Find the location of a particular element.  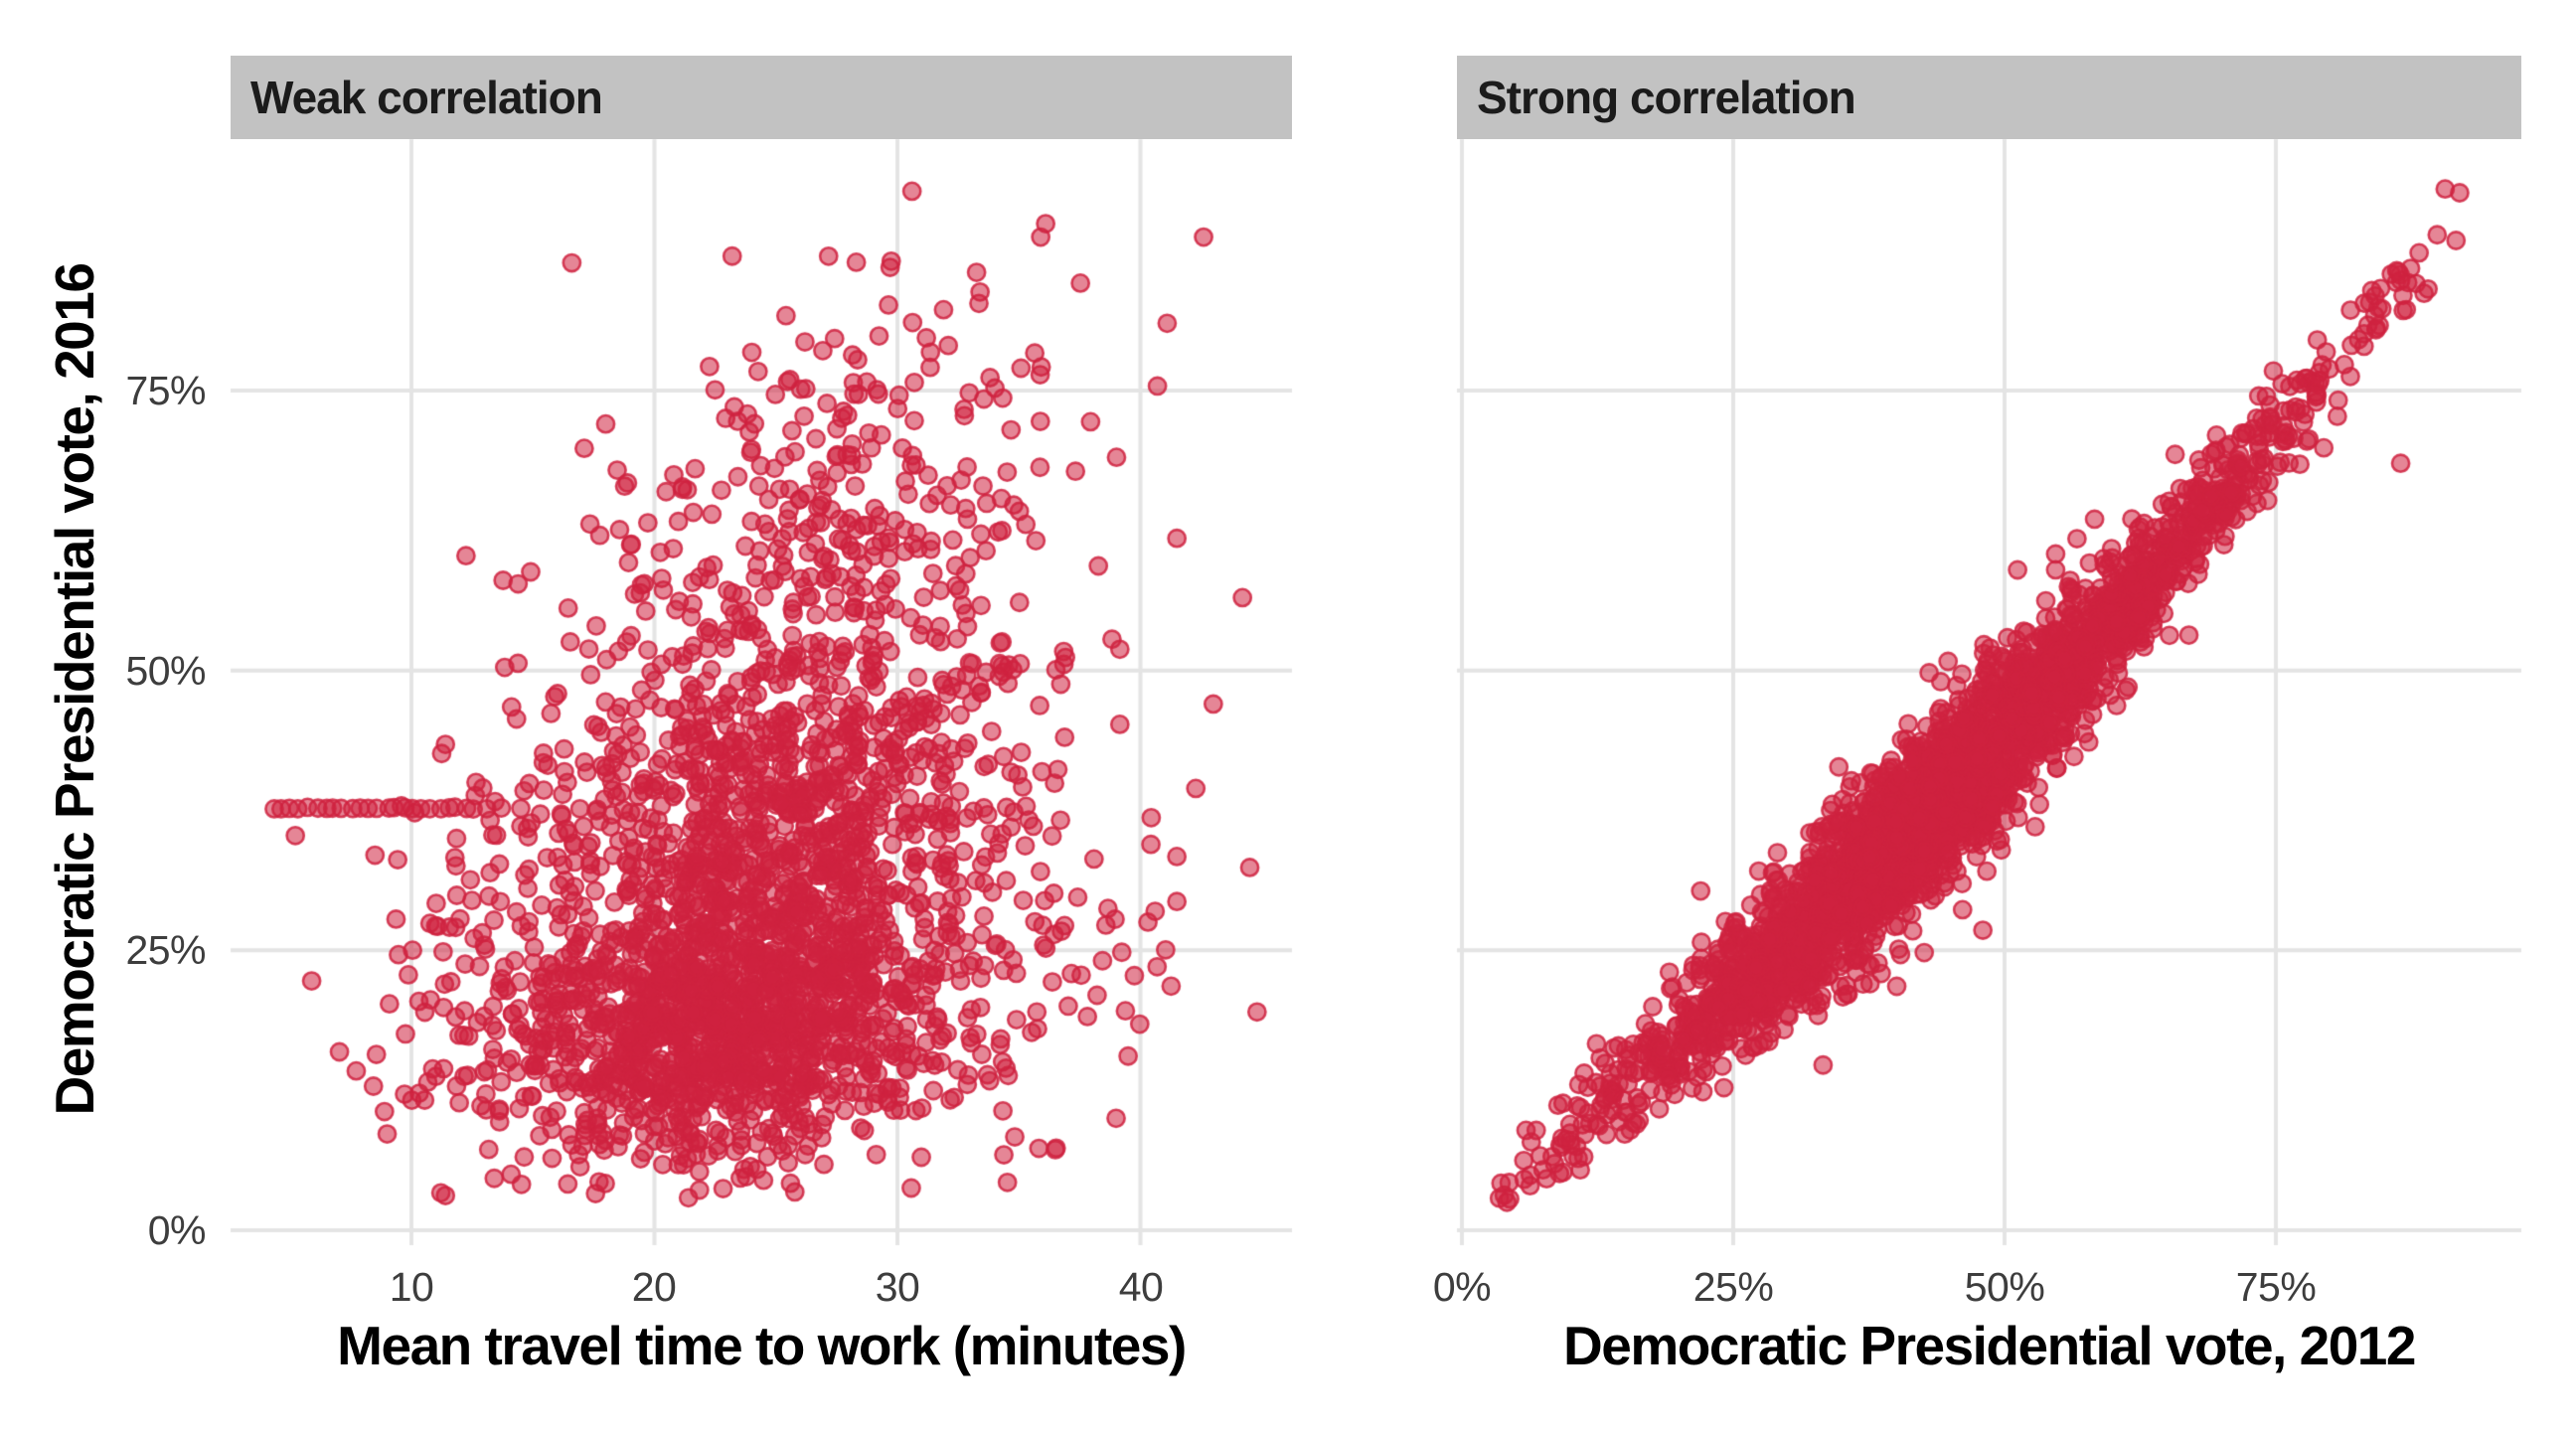

facet-strip-strong-correlation: Strong correlation is located at coordinates (1989, 97).